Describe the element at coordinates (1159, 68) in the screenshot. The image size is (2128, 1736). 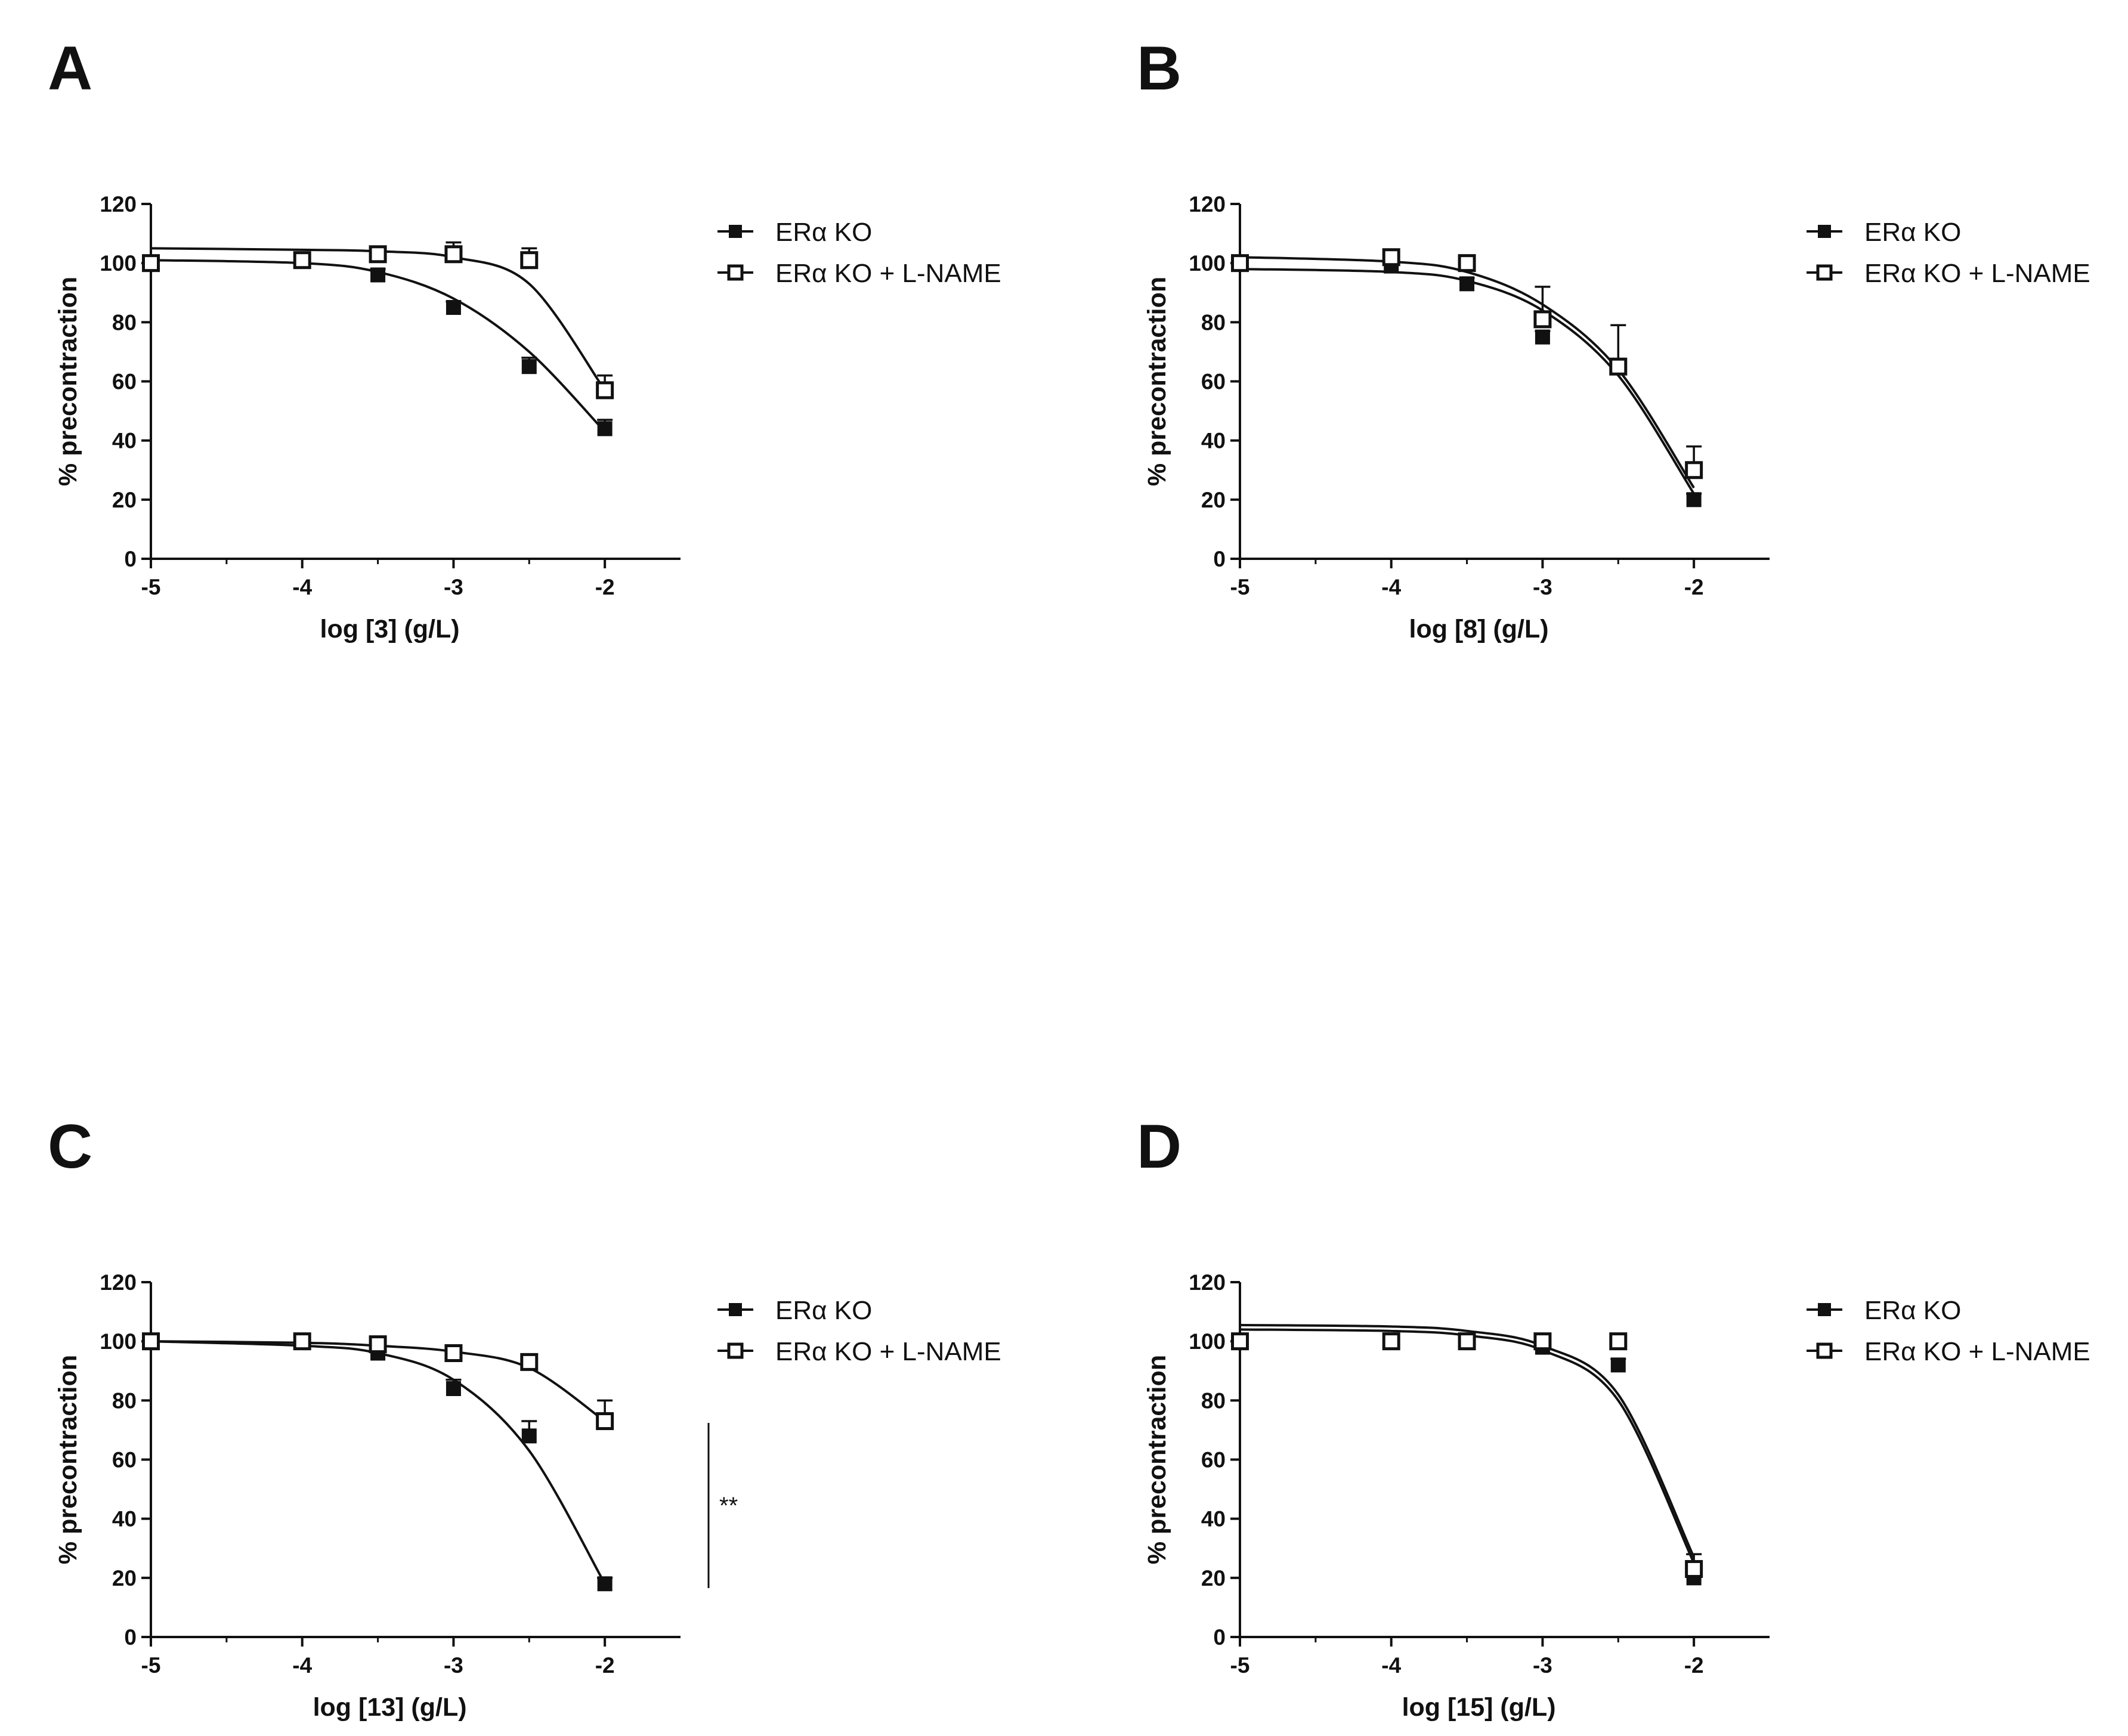
I see `panel-letter: B` at that location.